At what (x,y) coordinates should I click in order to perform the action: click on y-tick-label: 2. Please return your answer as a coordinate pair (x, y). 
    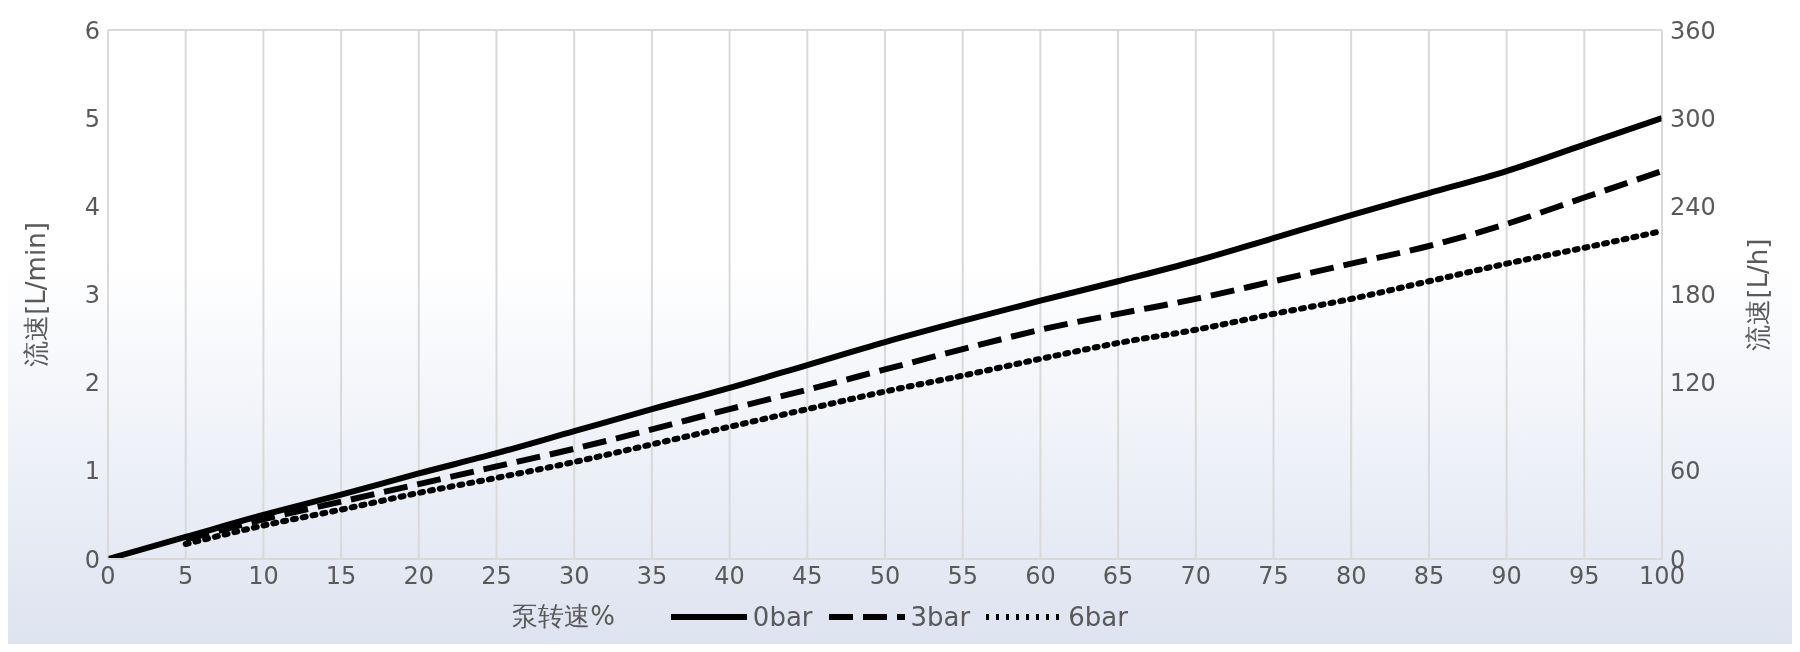
    Looking at the image, I should click on (92, 383).